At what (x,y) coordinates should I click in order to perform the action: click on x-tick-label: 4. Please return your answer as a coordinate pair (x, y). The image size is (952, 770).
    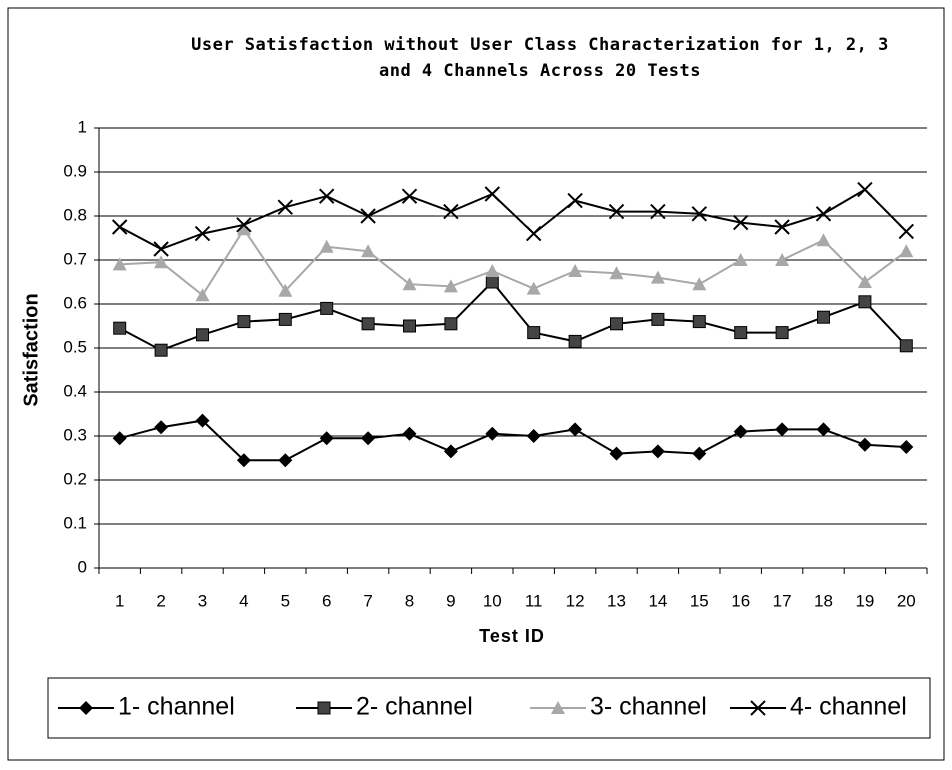
    Looking at the image, I should click on (243, 600).